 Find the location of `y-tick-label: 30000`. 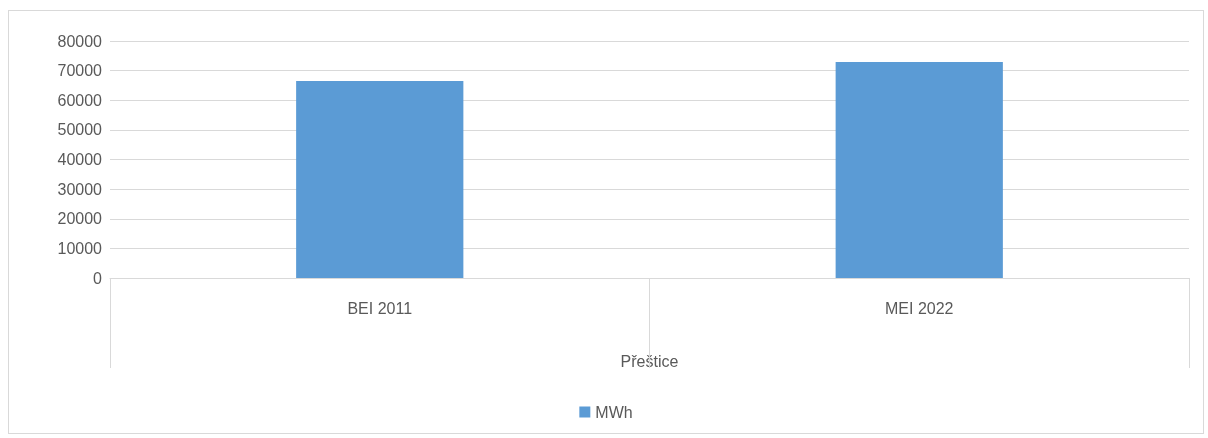

y-tick-label: 30000 is located at coordinates (80, 189).